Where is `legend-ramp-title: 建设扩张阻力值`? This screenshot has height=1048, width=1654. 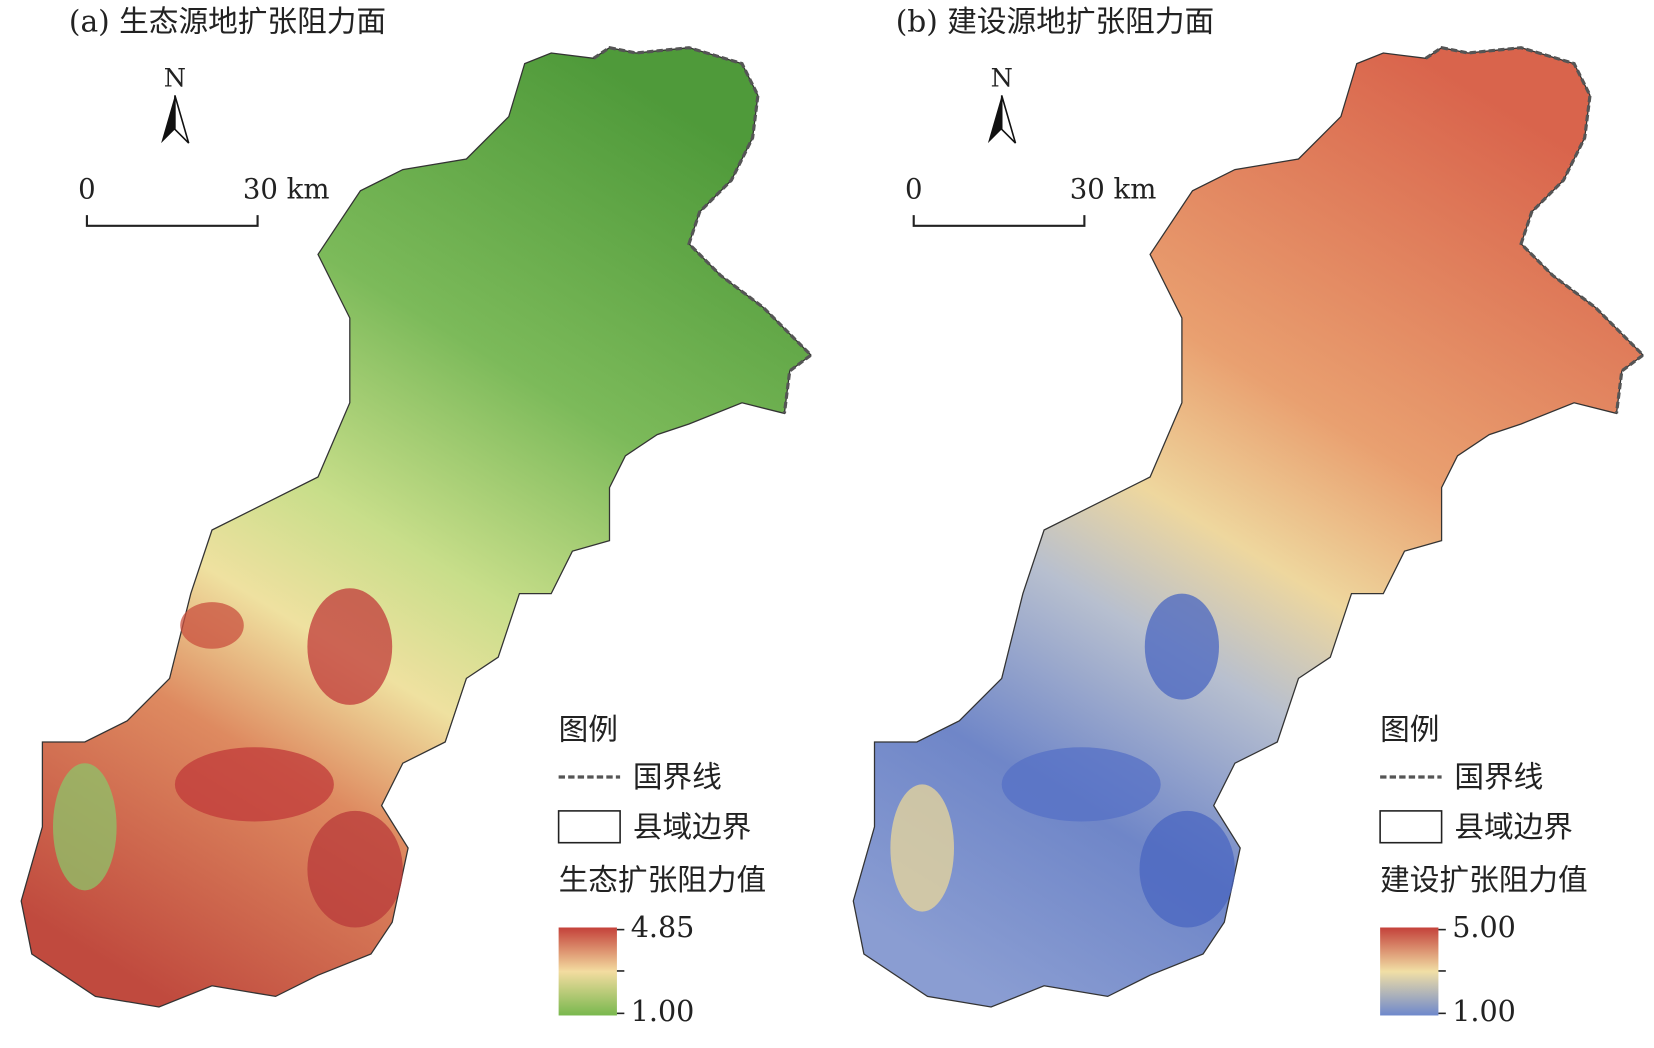
legend-ramp-title: 建设扩张阻力值 is located at coordinates (1484, 879).